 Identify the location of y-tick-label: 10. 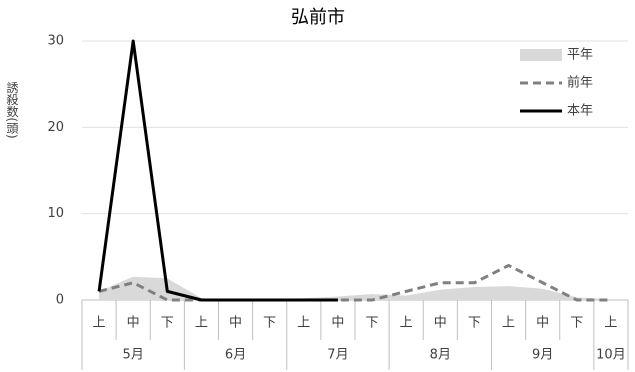
(55, 213).